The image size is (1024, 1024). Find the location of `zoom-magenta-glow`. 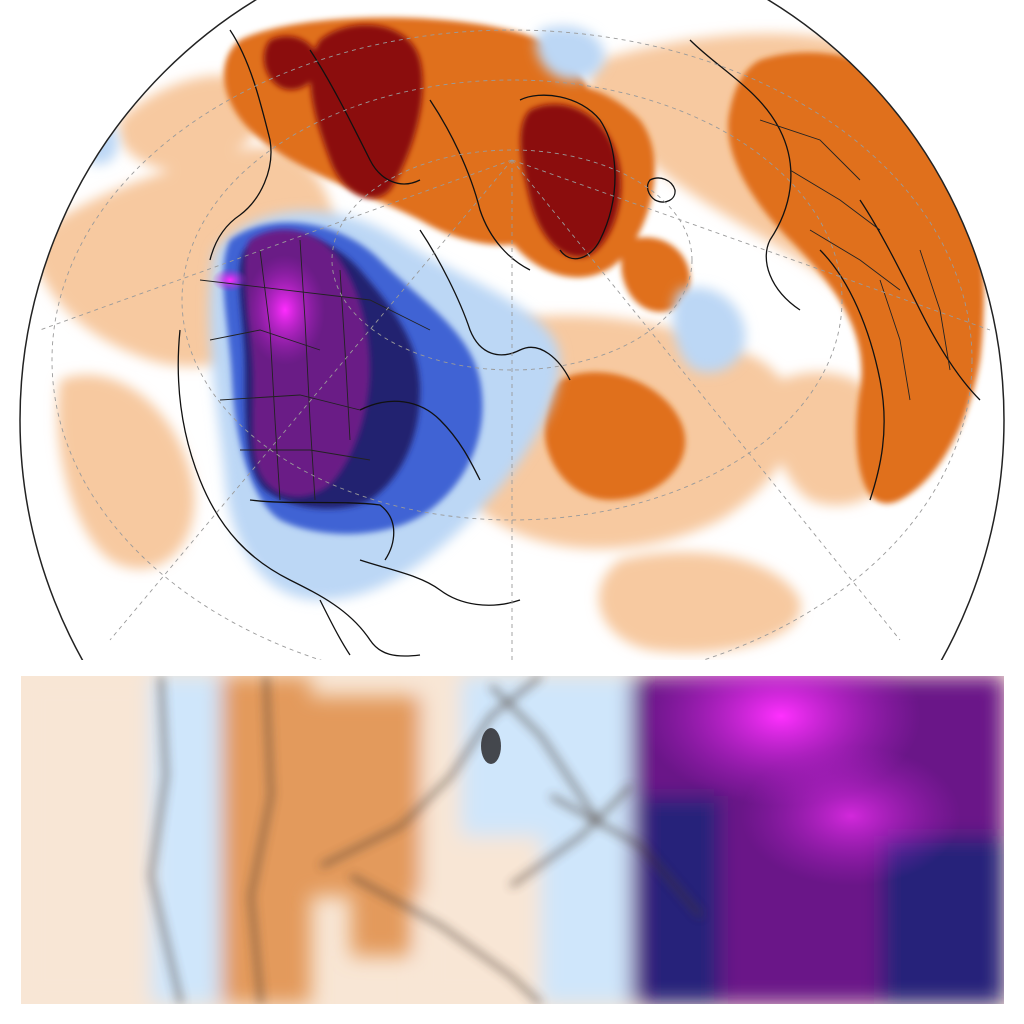

zoom-magenta-glow is located at coordinates (801, 781).